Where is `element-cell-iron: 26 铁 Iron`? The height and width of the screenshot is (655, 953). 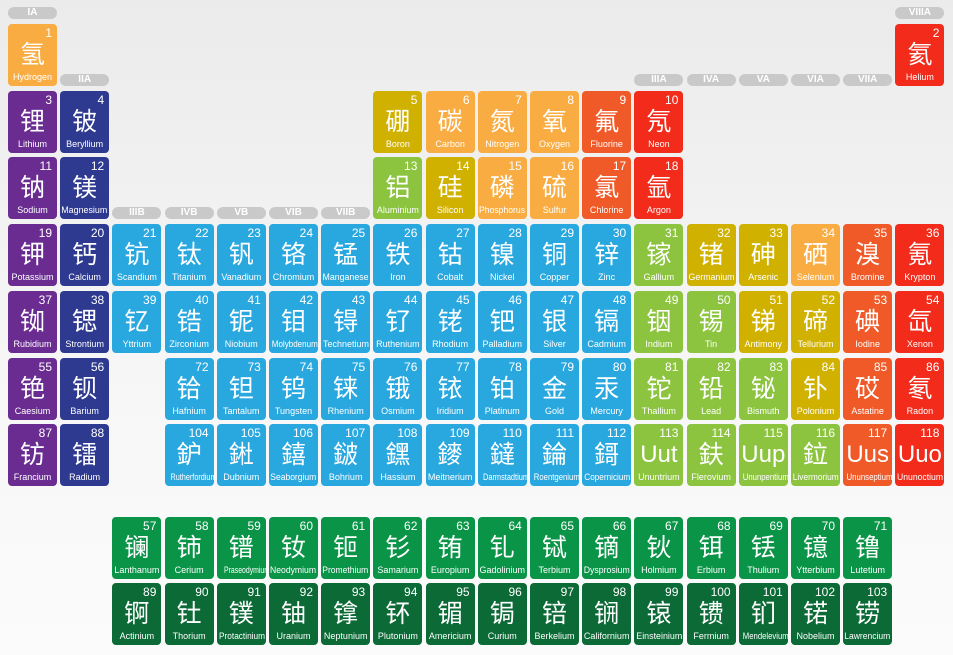 element-cell-iron: 26 铁 Iron is located at coordinates (398, 255).